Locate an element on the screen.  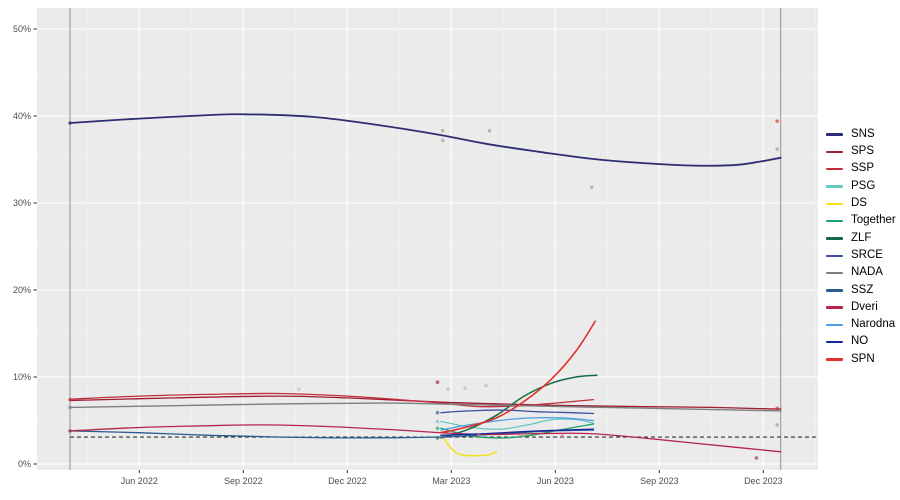
legend-label: SSP is located at coordinates (863, 168).